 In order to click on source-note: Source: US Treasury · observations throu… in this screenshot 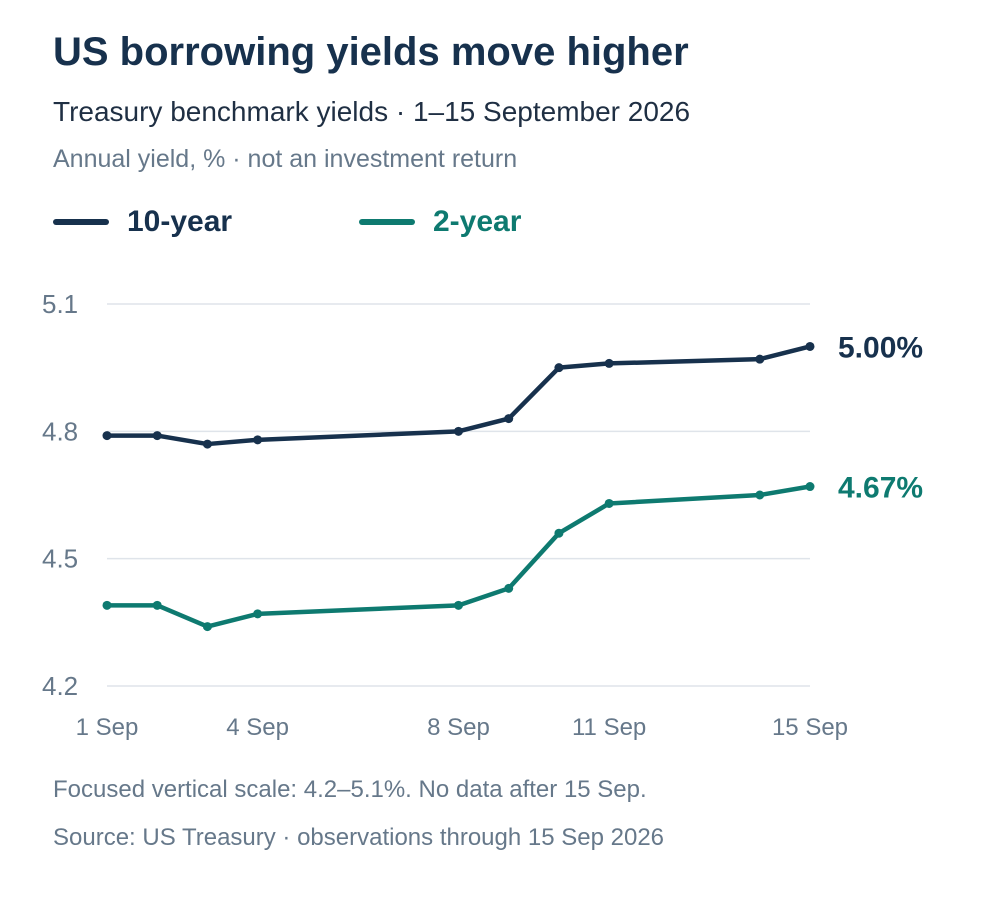, I will do `click(359, 837)`.